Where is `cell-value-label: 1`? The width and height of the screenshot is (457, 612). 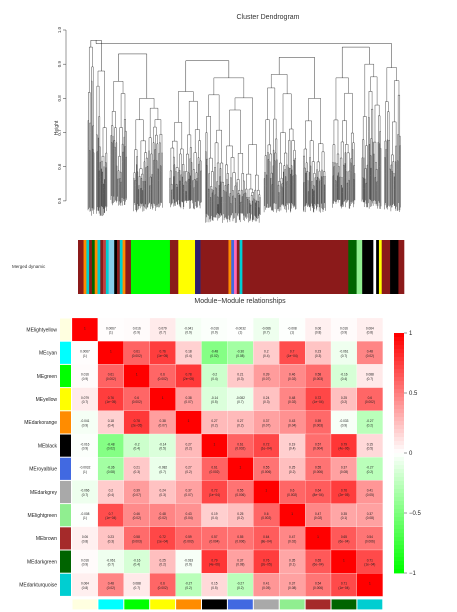 cell-value-label: 1 is located at coordinates (240, 468).